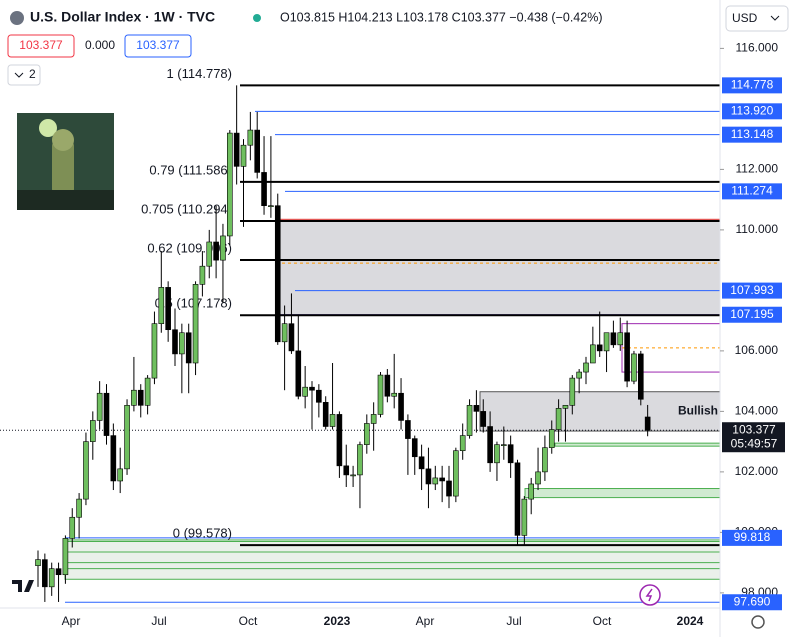 This screenshot has height=637, width=793. Describe the element at coordinates (757, 411) in the screenshot. I see `y-tick-label: 104.000` at that location.